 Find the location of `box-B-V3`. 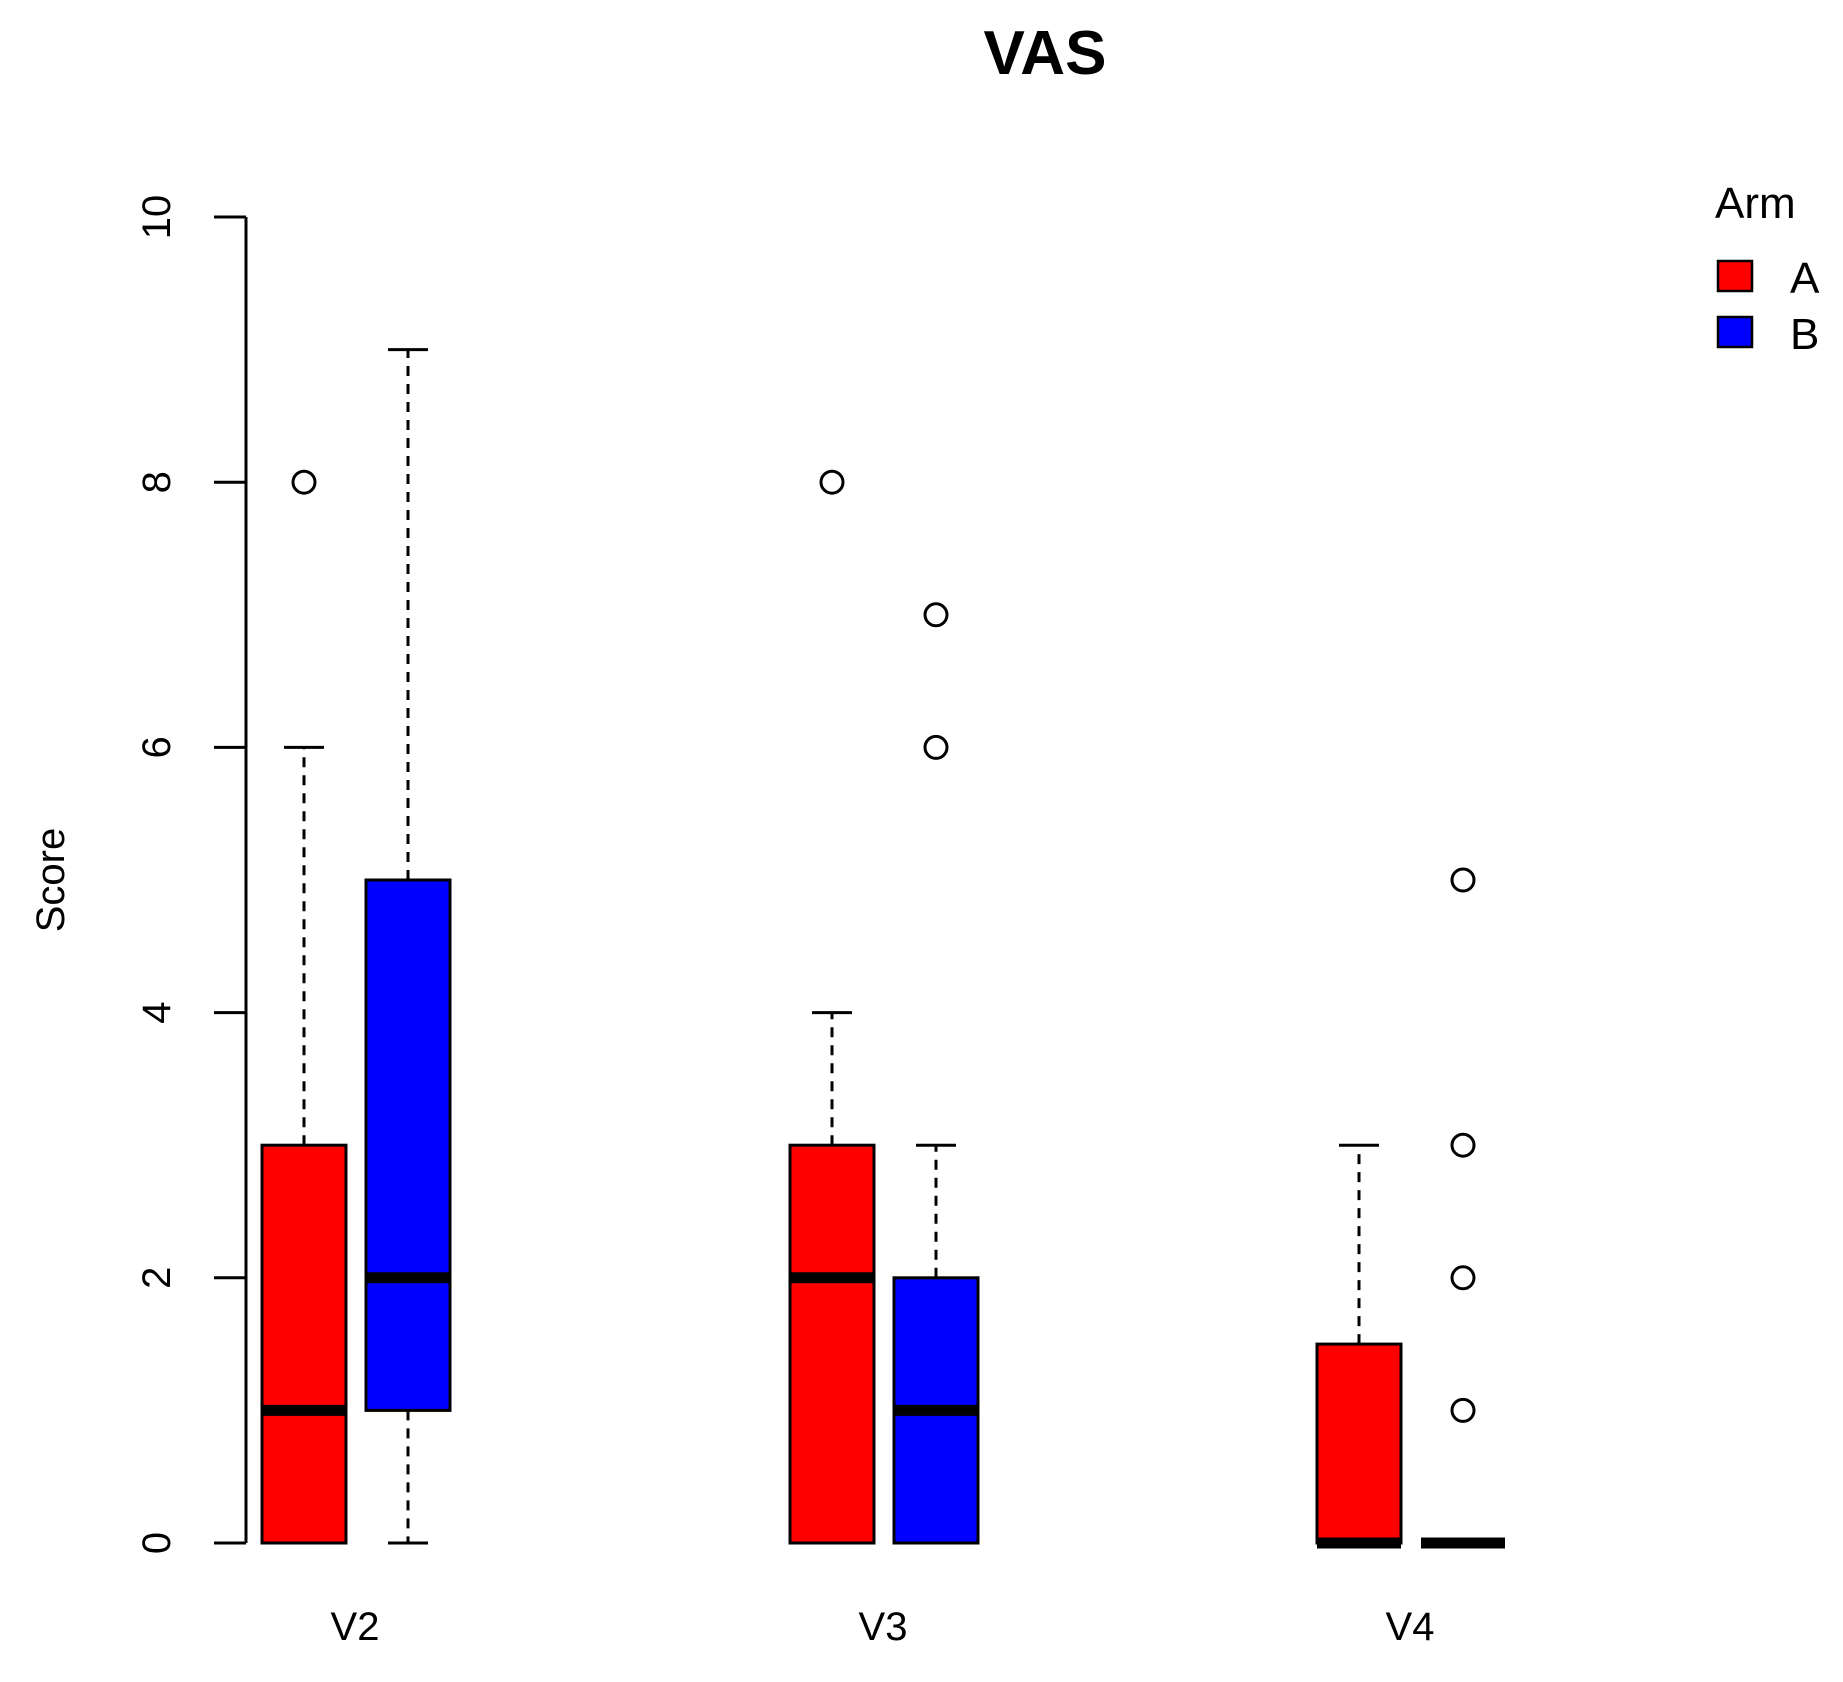

box-B-V3 is located at coordinates (936, 1073).